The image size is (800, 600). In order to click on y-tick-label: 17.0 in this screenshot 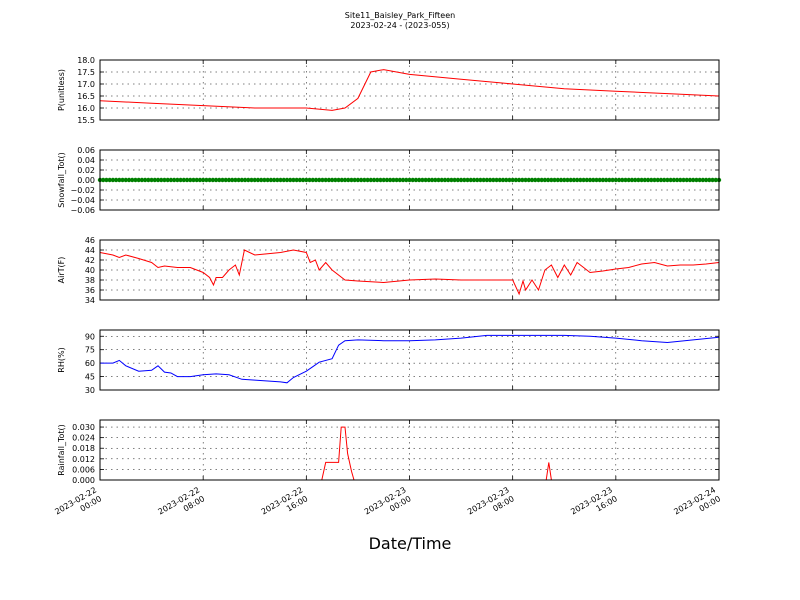, I will do `click(86, 84)`.